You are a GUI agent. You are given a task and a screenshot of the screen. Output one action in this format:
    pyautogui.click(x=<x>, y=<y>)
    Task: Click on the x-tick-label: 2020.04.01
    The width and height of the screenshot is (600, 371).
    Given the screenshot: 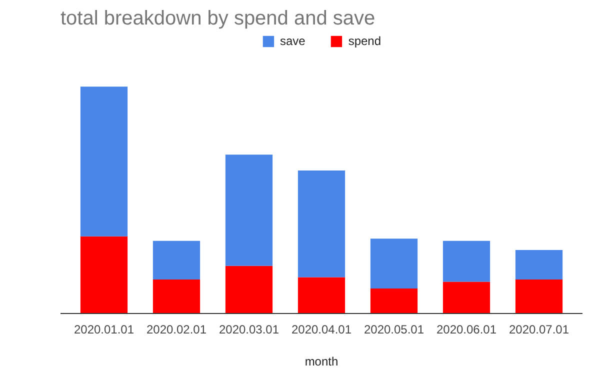 What is the action you would take?
    pyautogui.click(x=321, y=329)
    